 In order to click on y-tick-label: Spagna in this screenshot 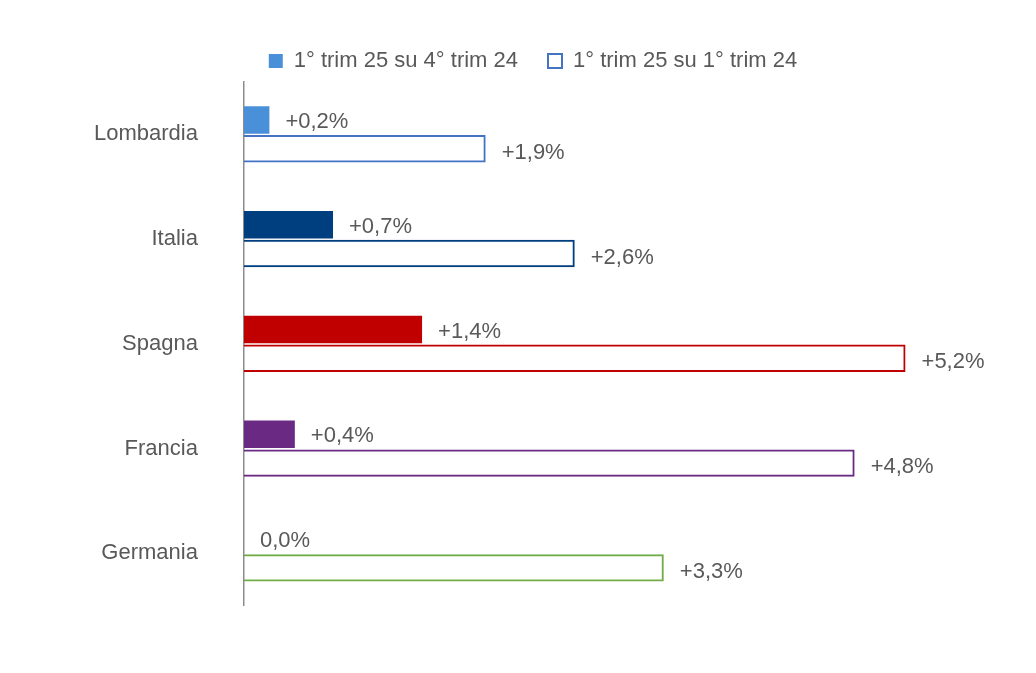, I will do `click(160, 342)`.